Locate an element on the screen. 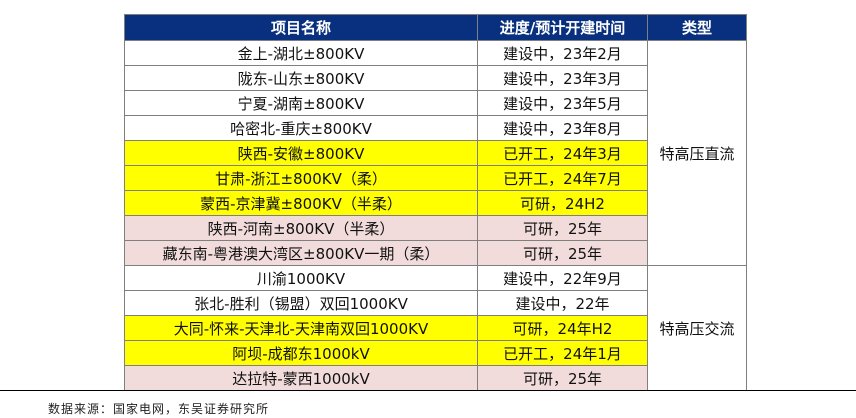 The image size is (856, 418). project-name-cell: 陕西-河南±800KV（半柔） is located at coordinates (301, 228).